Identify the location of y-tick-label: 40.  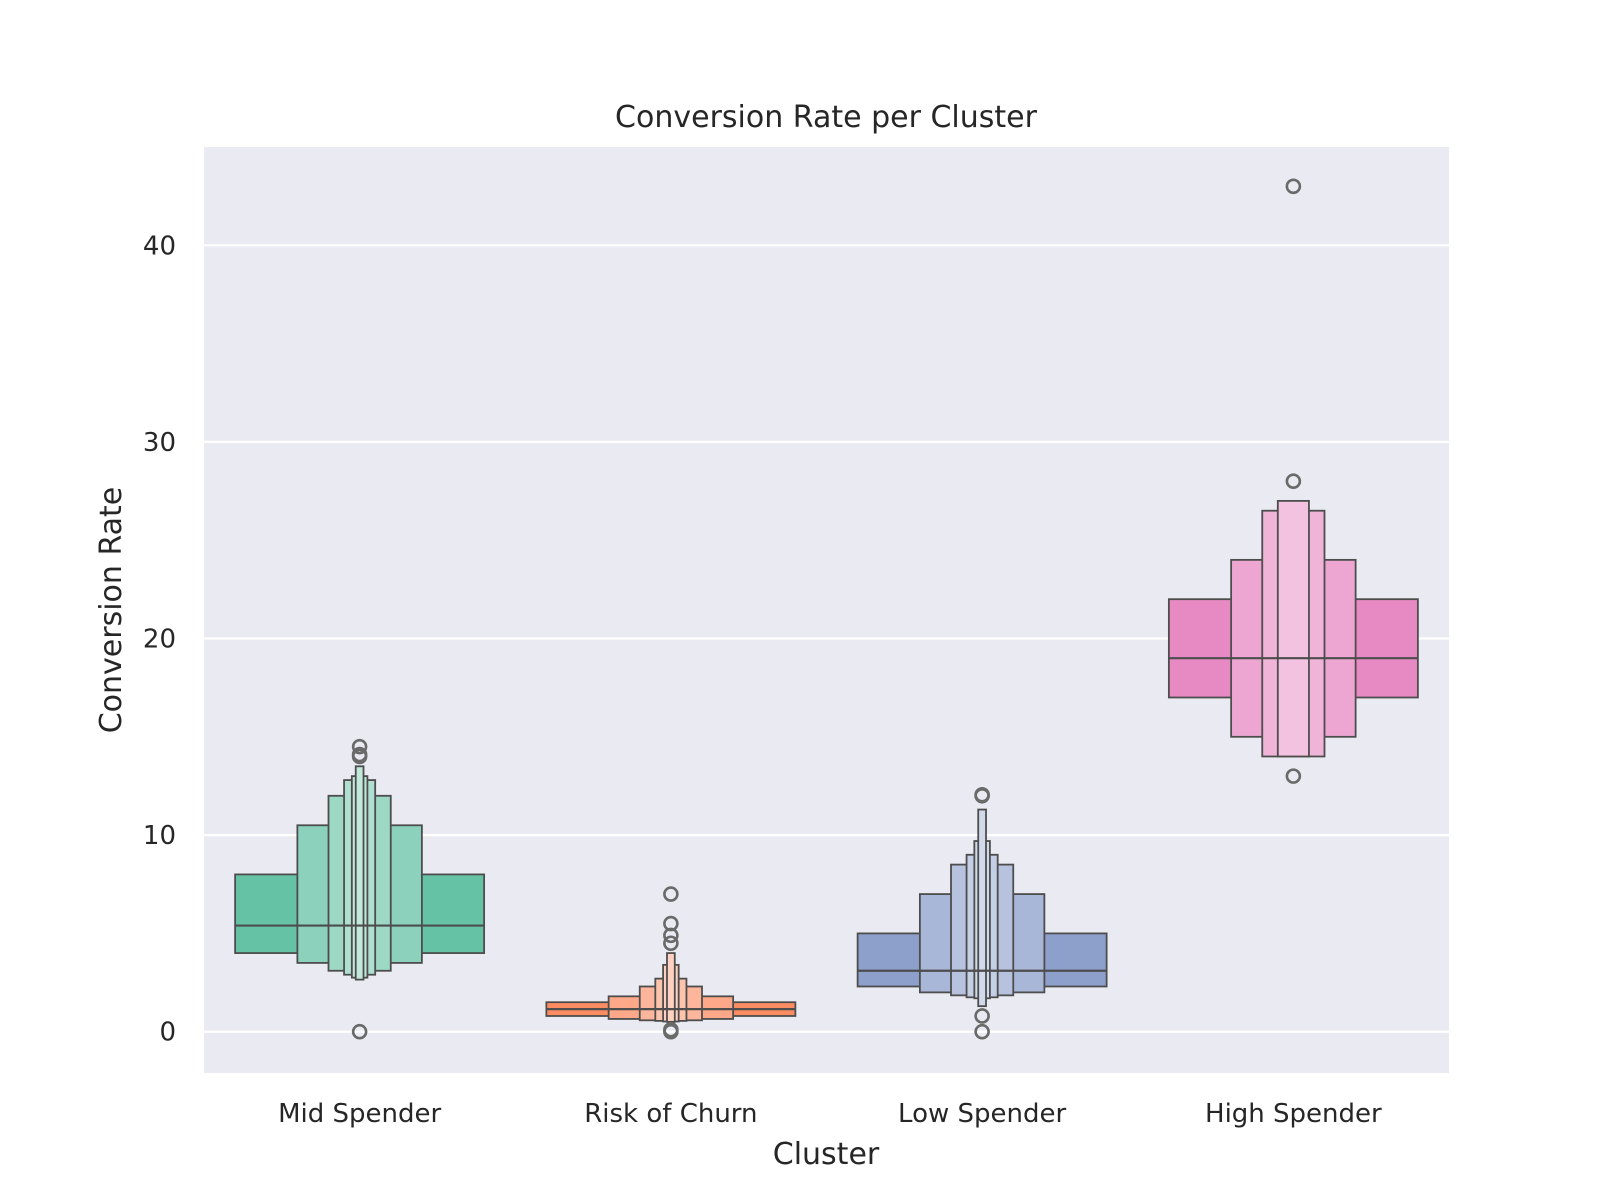
(159, 246).